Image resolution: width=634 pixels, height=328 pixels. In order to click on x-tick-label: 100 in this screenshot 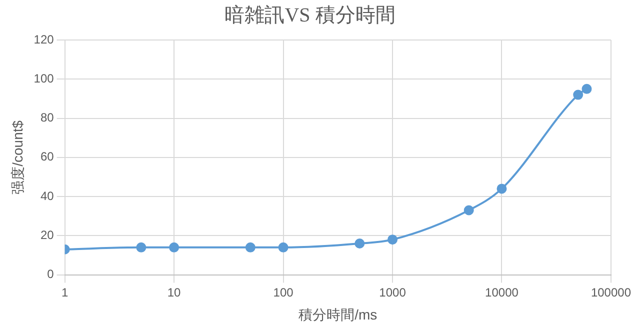, I will do `click(283, 292)`.